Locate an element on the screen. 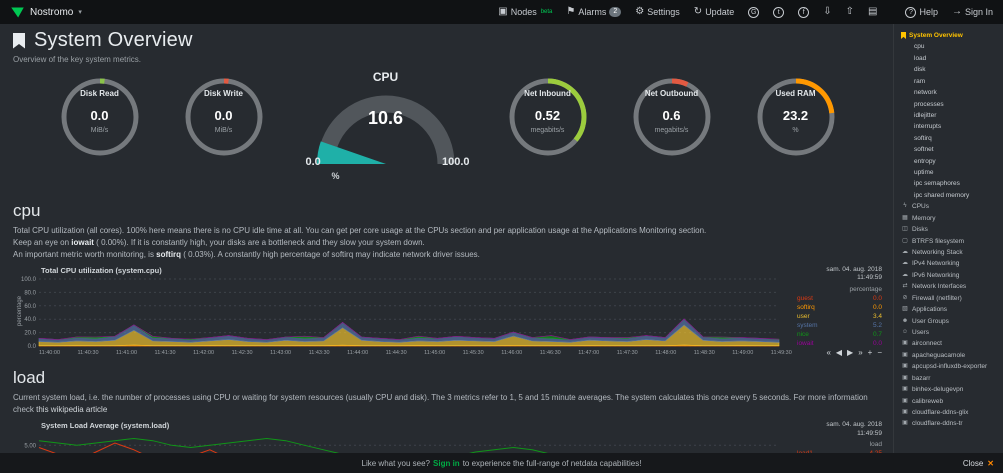  gauge-used-ram: Used RAM 23.2% is located at coordinates (796, 128).